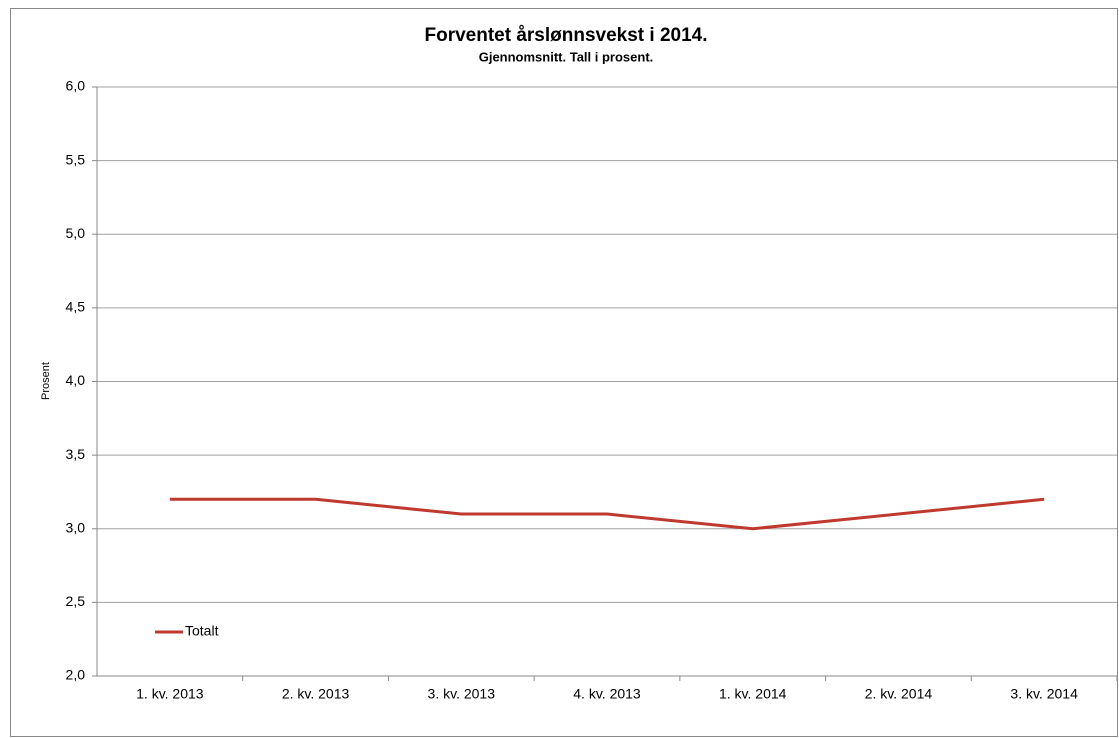  I want to click on line, so click(607, 514).